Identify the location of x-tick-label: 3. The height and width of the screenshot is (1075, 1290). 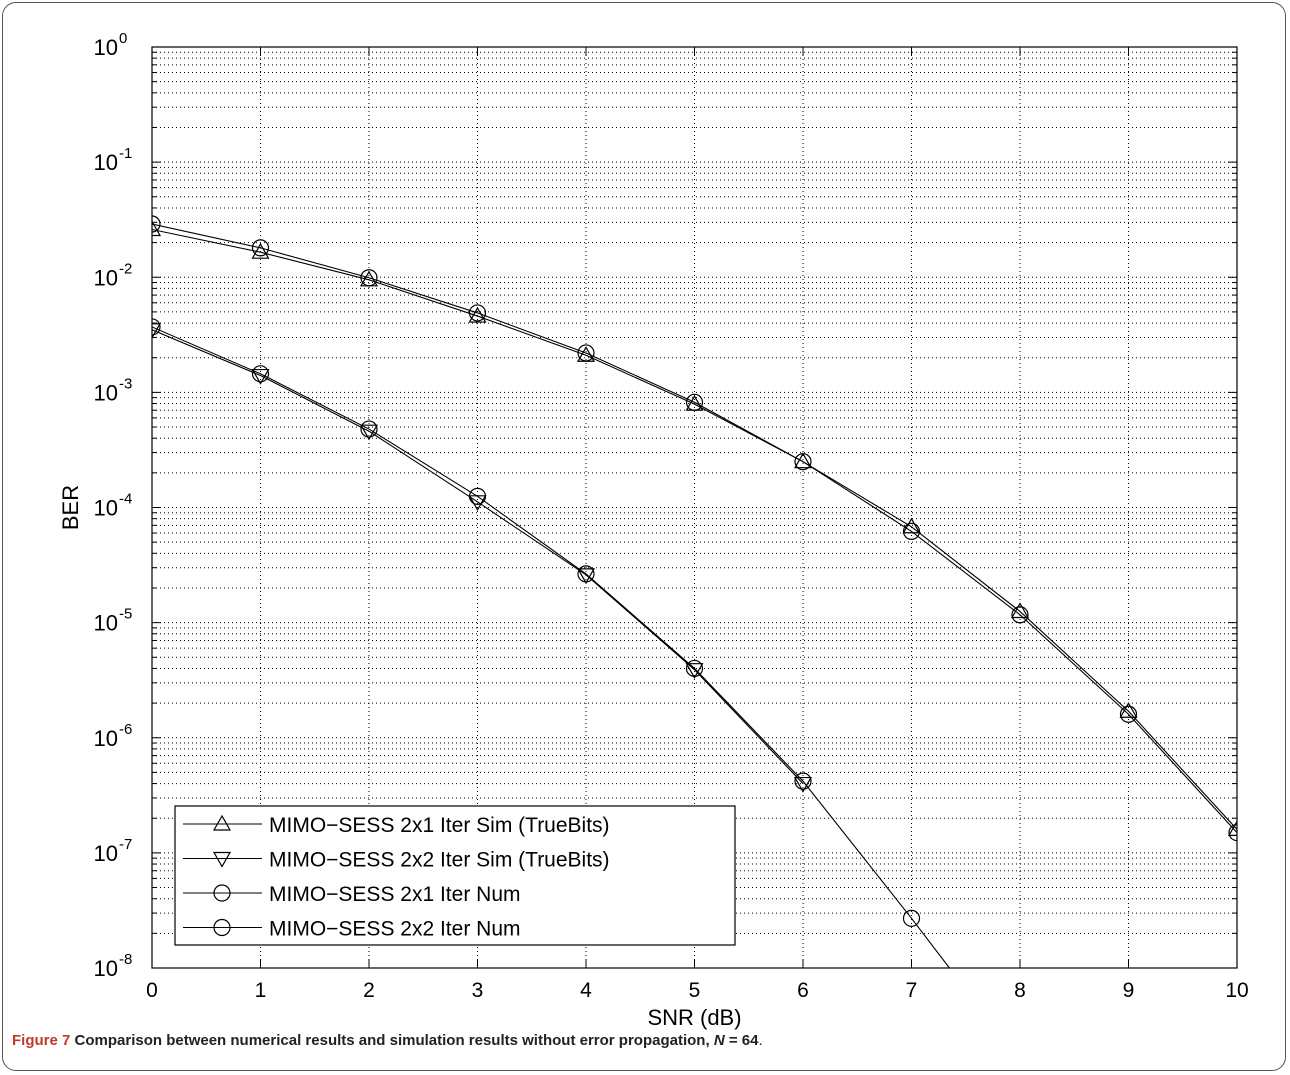
(478, 990).